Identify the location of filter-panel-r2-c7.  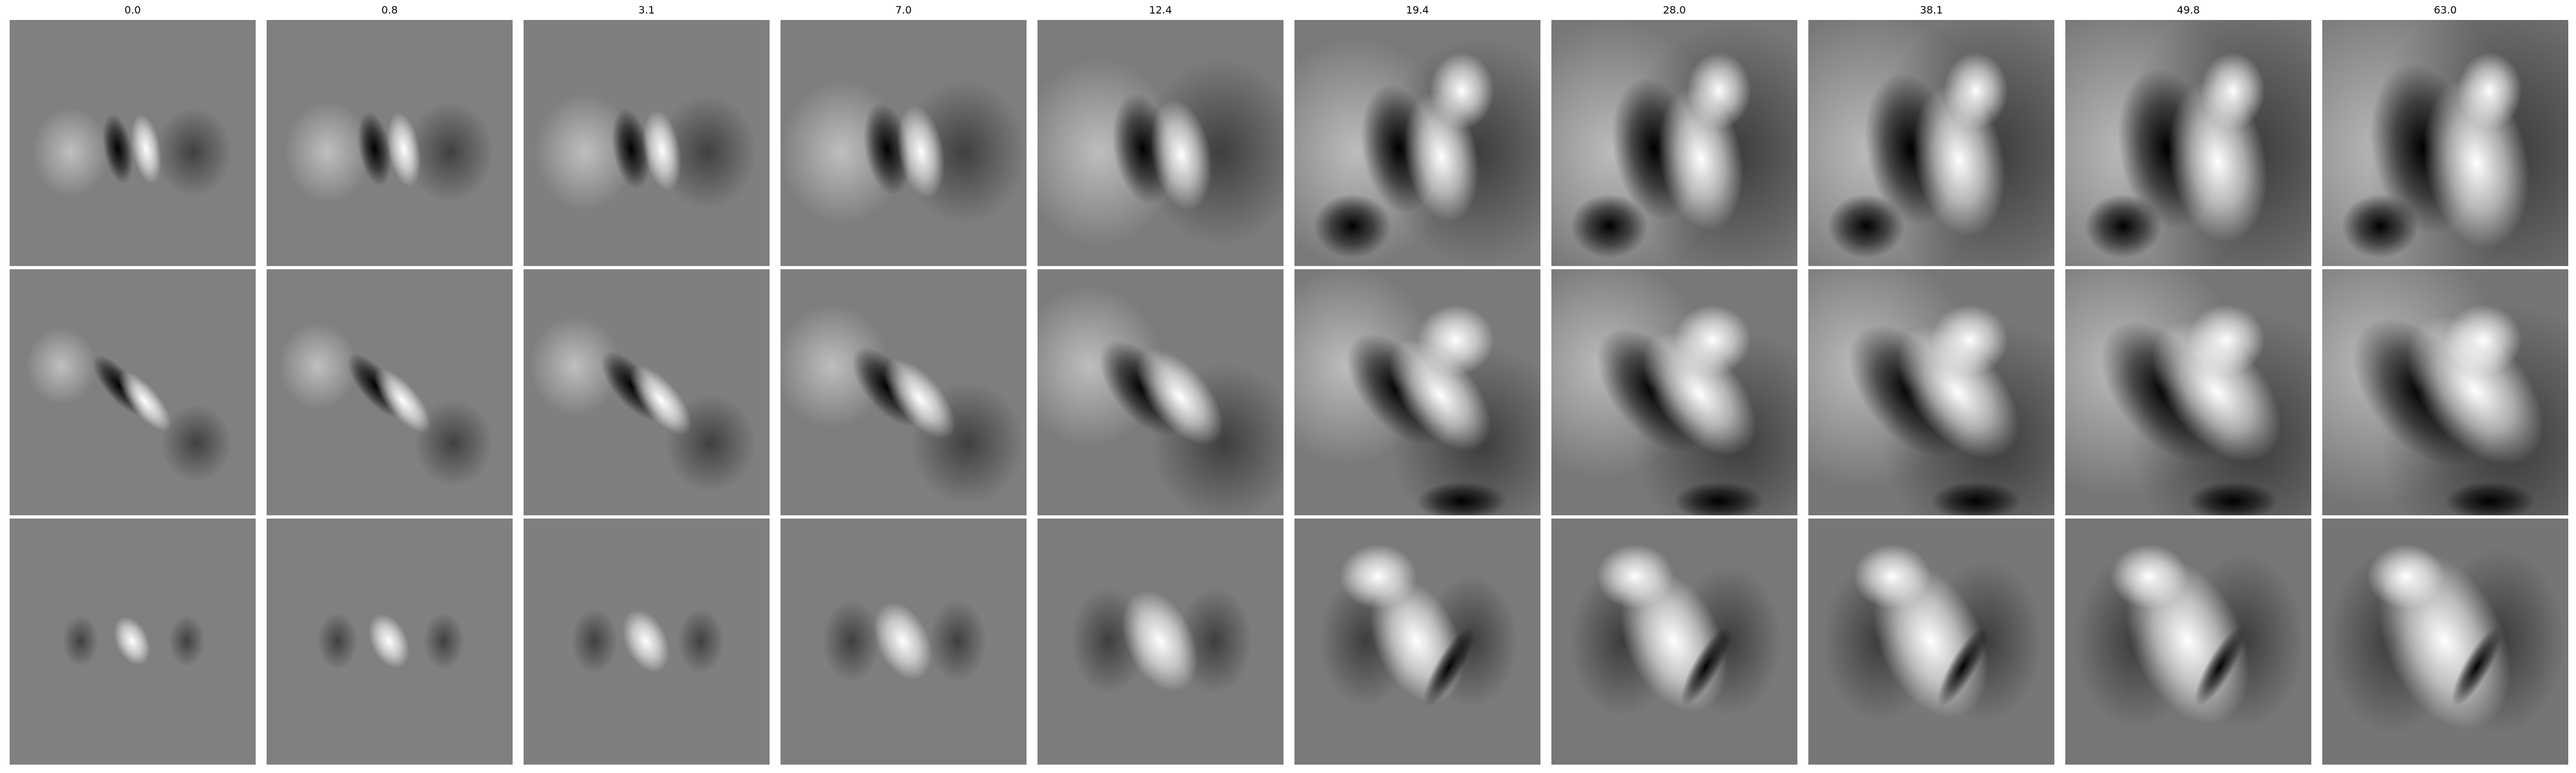
(1931, 642).